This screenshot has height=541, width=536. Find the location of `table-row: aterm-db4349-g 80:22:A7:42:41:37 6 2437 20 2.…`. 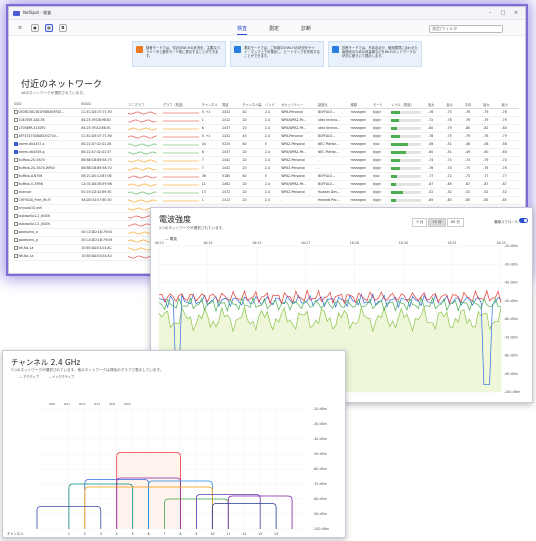

table-row: aterm-db4349-g 80:22:A7:42:41:37 6 2437 20 2.… is located at coordinates (266, 152).